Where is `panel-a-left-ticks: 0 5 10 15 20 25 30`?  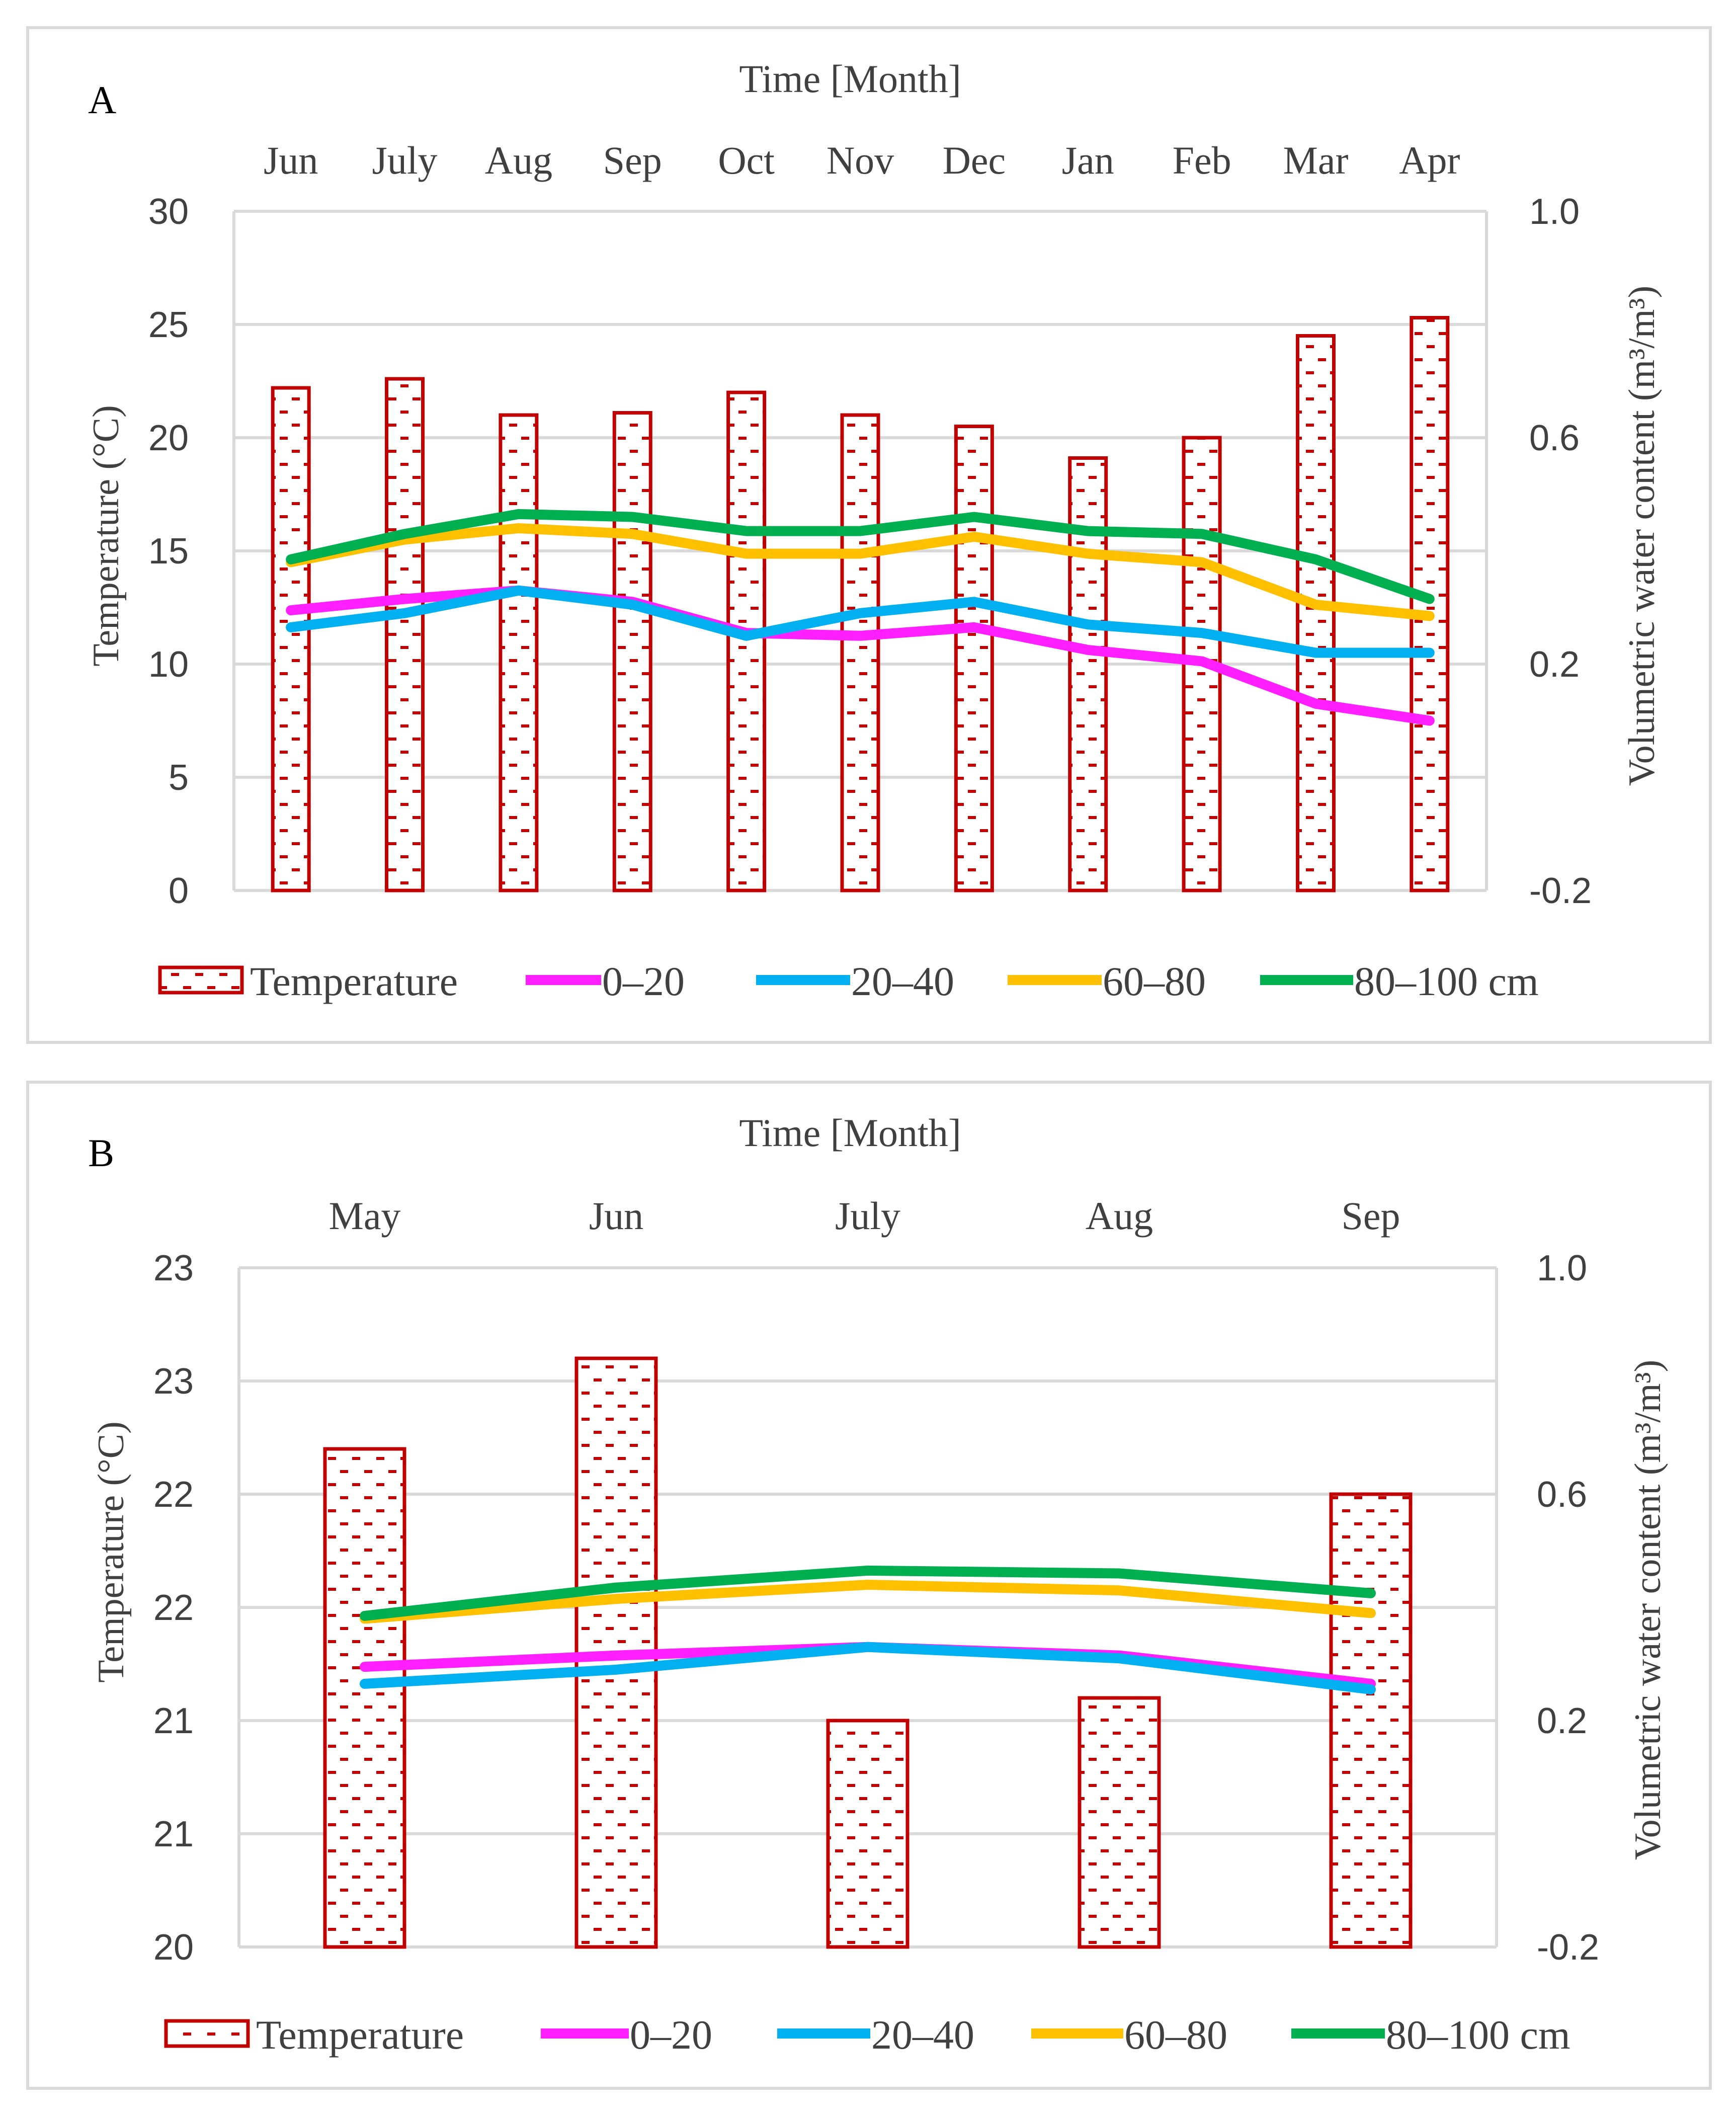 panel-a-left-ticks: 0 5 10 15 20 25 30 is located at coordinates (168, 551).